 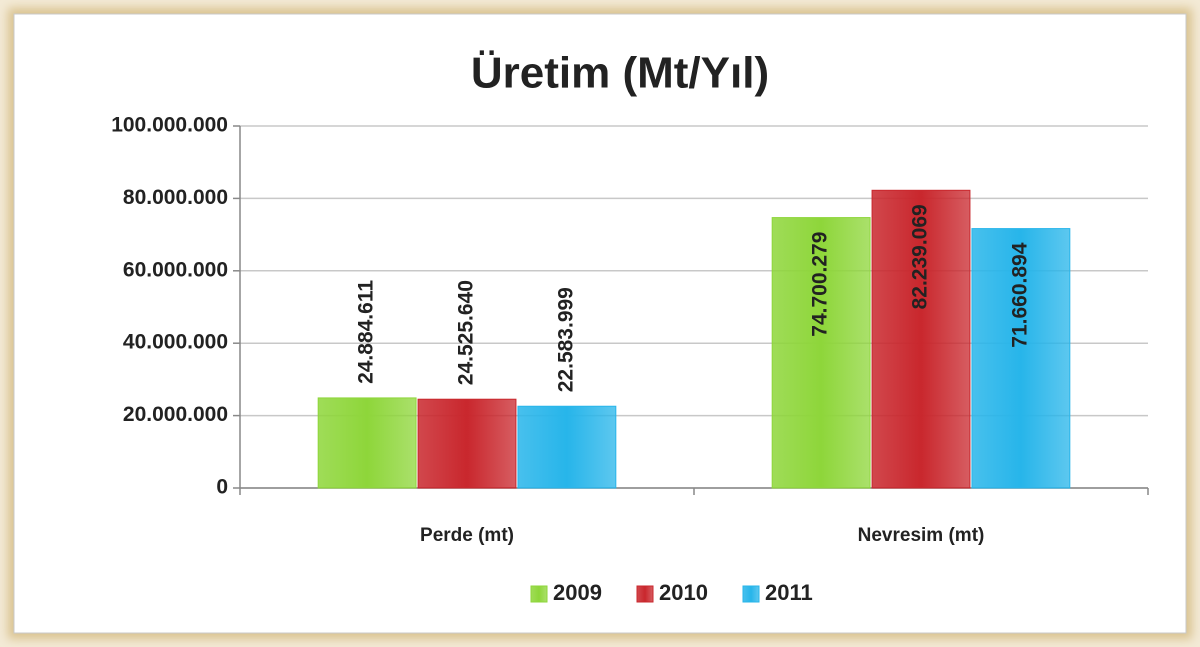 I want to click on y-tick-label: 40.000.000, so click(x=175, y=342).